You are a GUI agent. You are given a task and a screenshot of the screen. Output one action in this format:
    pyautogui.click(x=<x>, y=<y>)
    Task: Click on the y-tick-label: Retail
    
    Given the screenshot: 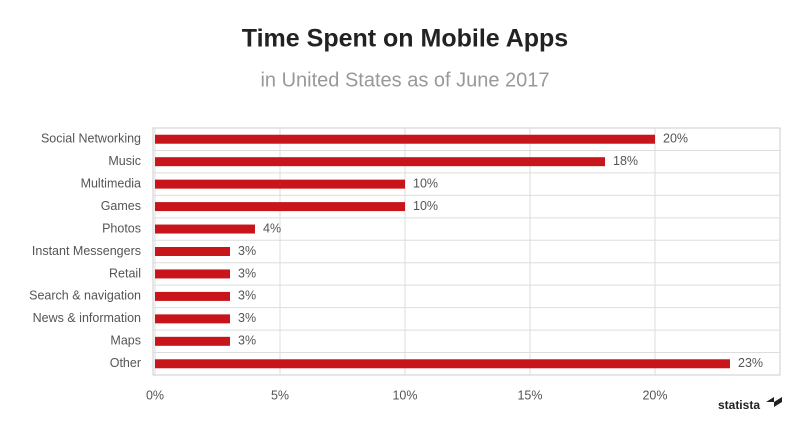 What is the action you would take?
    pyautogui.click(x=125, y=273)
    